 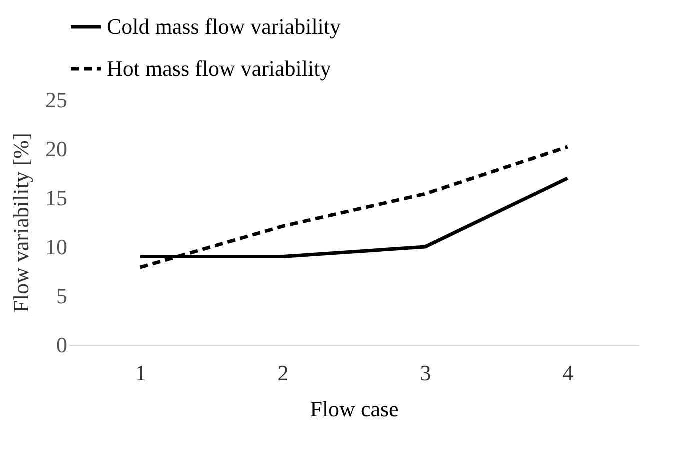 I want to click on y-tick-label: 15, so click(x=57, y=198).